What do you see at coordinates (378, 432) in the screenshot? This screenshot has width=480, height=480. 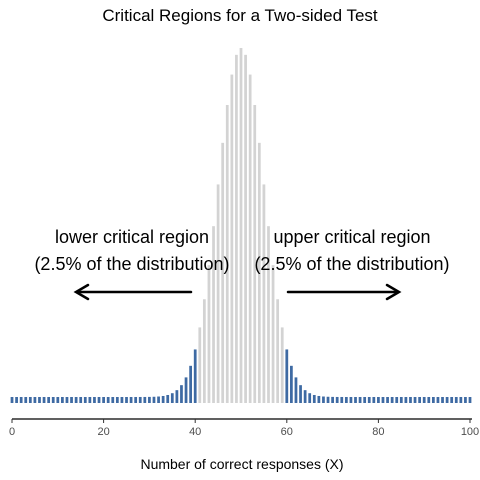 I see `x-tick-label-80: 80` at bounding box center [378, 432].